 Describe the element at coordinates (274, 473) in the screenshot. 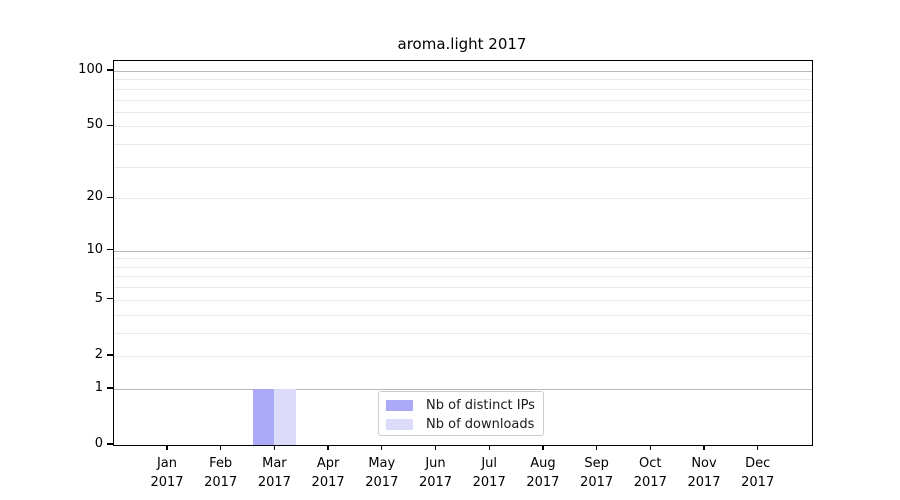

I see `x-axis-tick-label: Mar 2017` at that location.